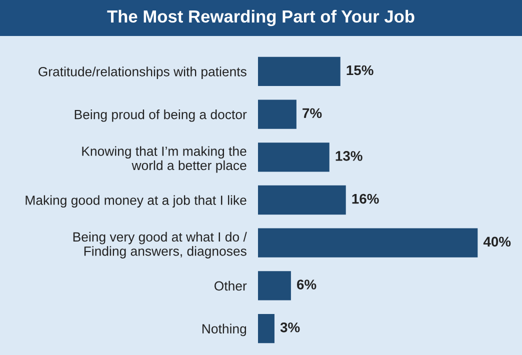  What do you see at coordinates (230, 285) in the screenshot?
I see `y-tick-label: Other` at bounding box center [230, 285].